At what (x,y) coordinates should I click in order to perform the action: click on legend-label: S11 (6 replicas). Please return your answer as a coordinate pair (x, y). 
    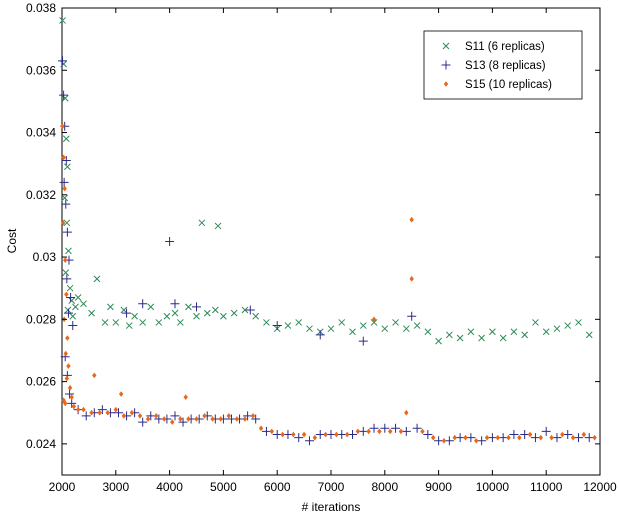
    Looking at the image, I should click on (505, 47).